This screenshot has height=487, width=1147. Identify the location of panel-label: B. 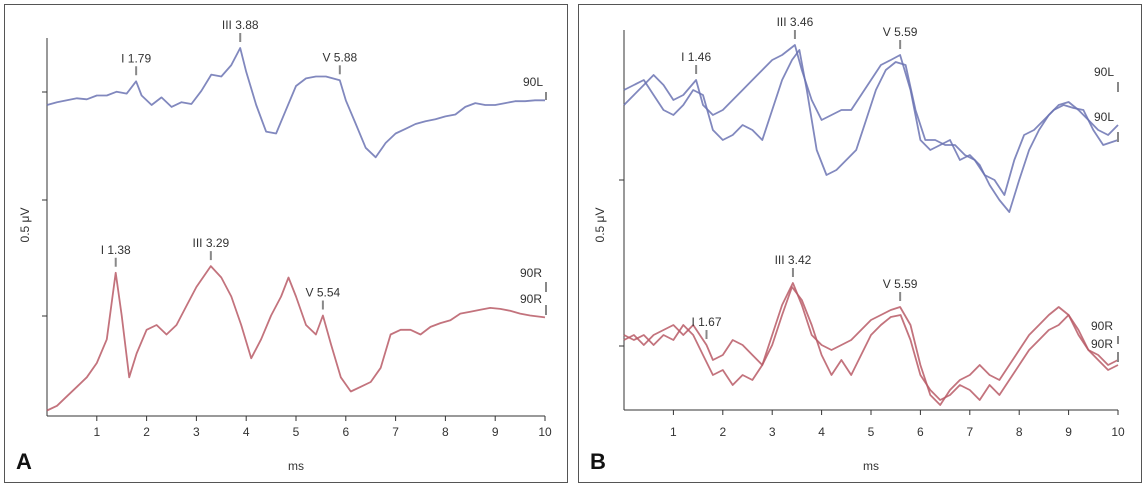
(598, 461).